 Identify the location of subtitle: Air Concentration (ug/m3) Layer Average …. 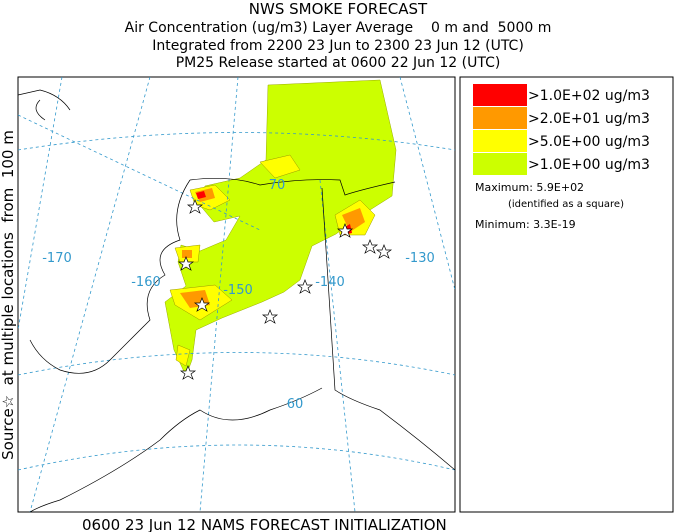
(338, 28).